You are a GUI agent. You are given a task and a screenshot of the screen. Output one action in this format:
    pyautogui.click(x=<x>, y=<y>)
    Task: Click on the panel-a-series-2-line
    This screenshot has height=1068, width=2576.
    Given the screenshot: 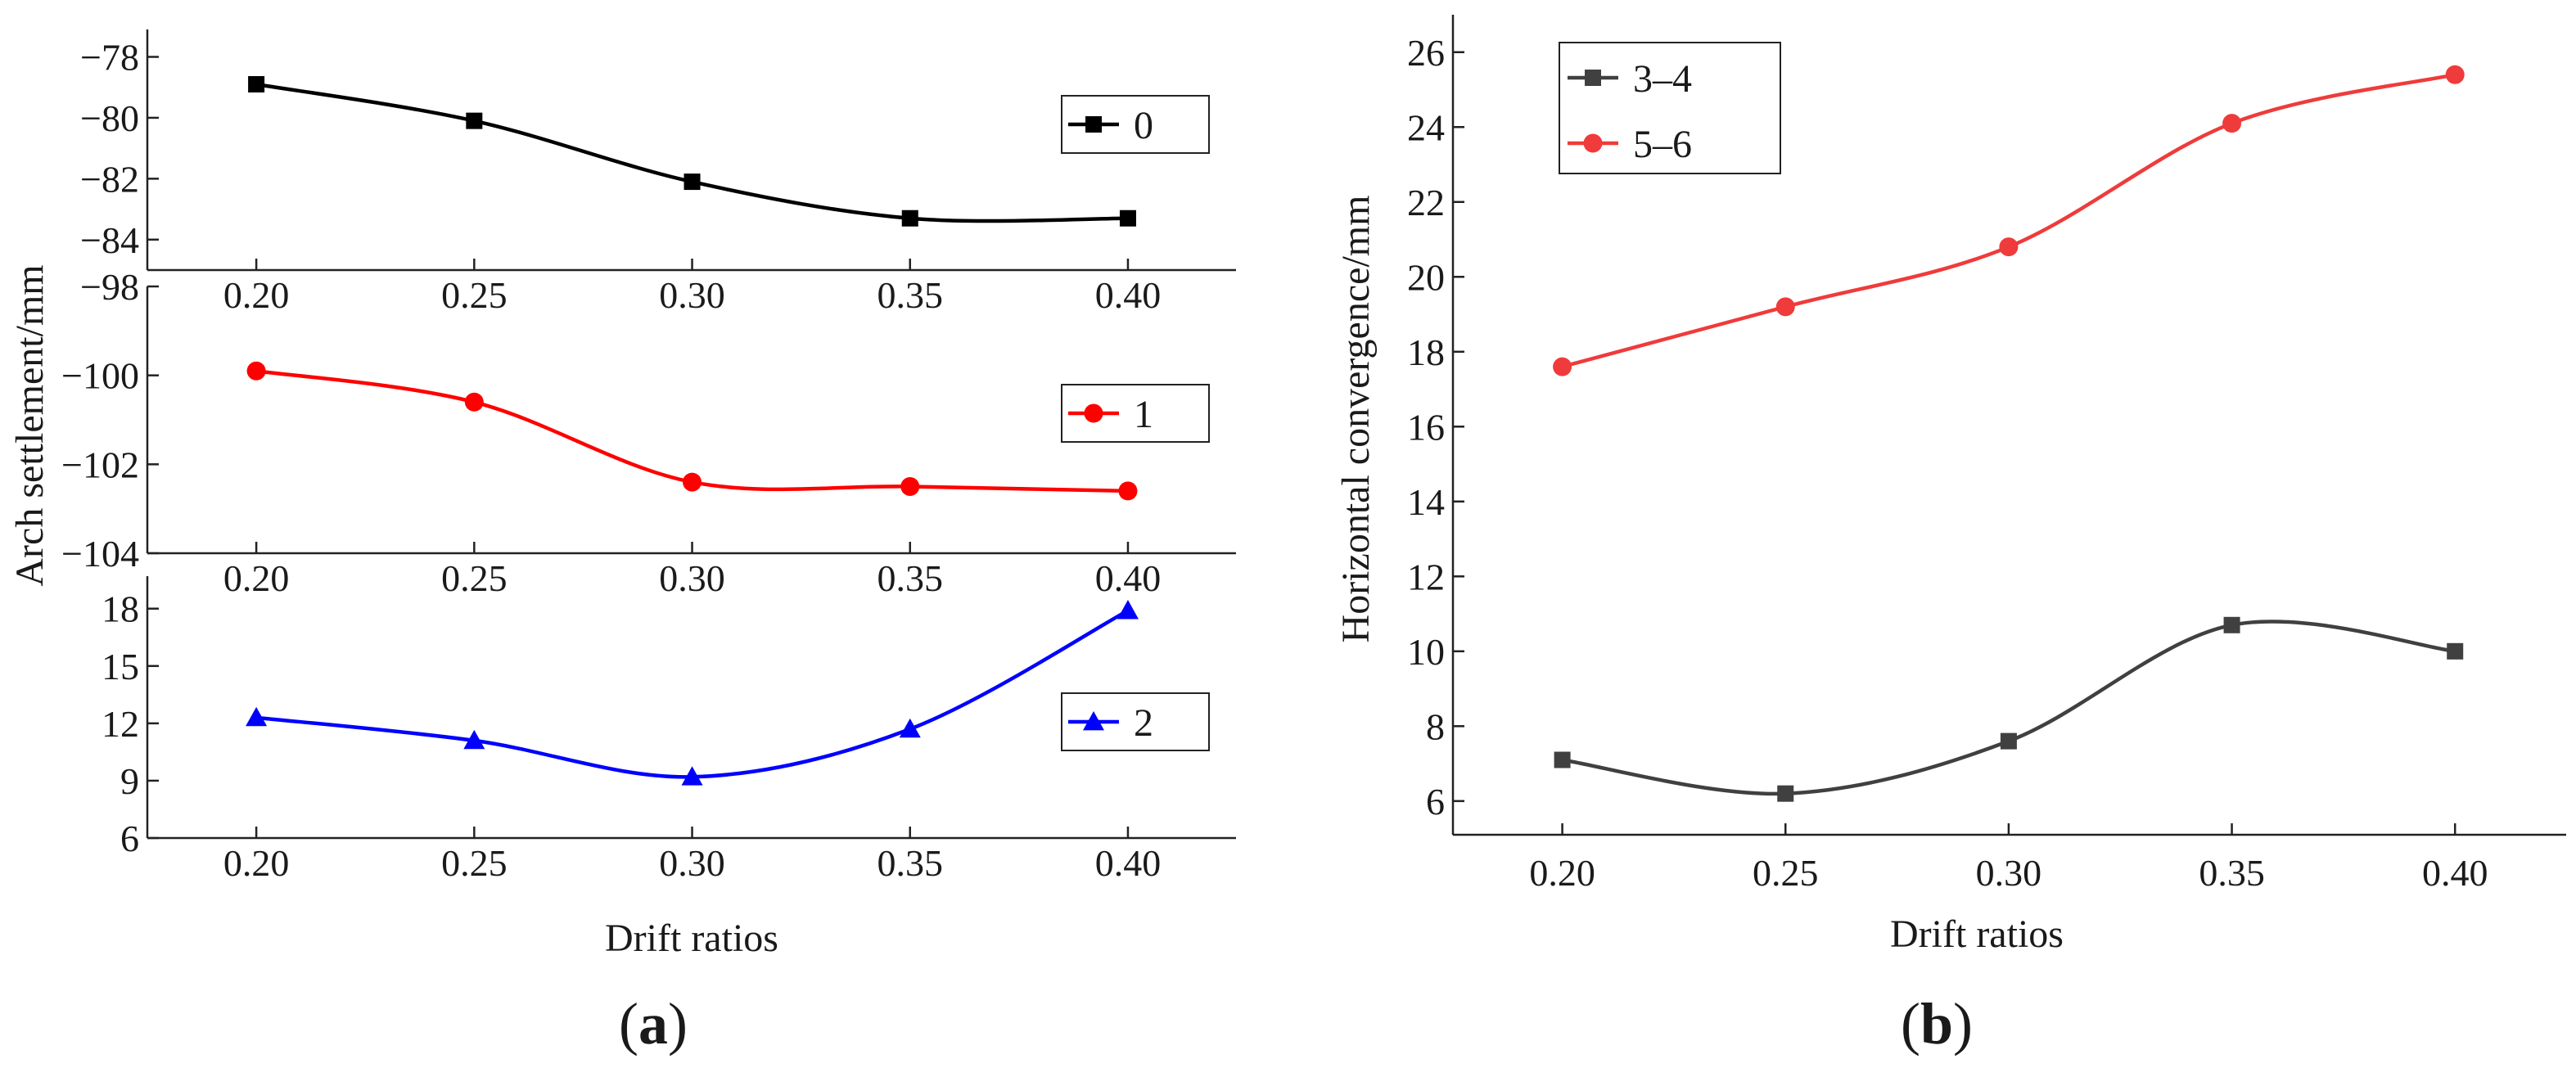 What is the action you would take?
    pyautogui.click(x=692, y=694)
    